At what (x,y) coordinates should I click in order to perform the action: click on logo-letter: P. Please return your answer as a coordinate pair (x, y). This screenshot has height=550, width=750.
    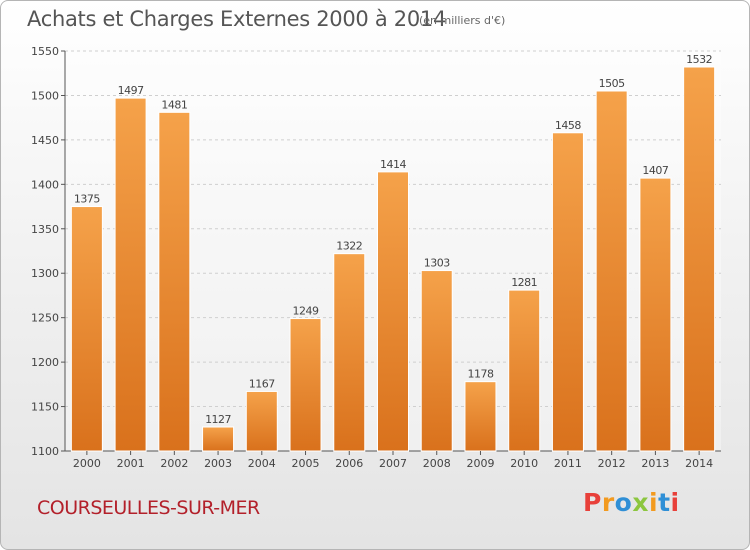
    Looking at the image, I should click on (592, 502).